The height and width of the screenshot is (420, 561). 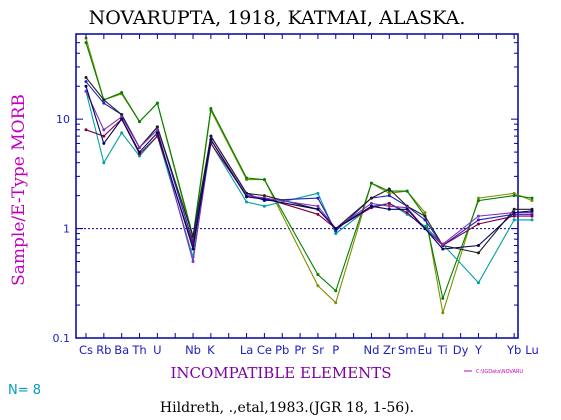 I want to click on x-tick-label: Dy, so click(x=461, y=350).